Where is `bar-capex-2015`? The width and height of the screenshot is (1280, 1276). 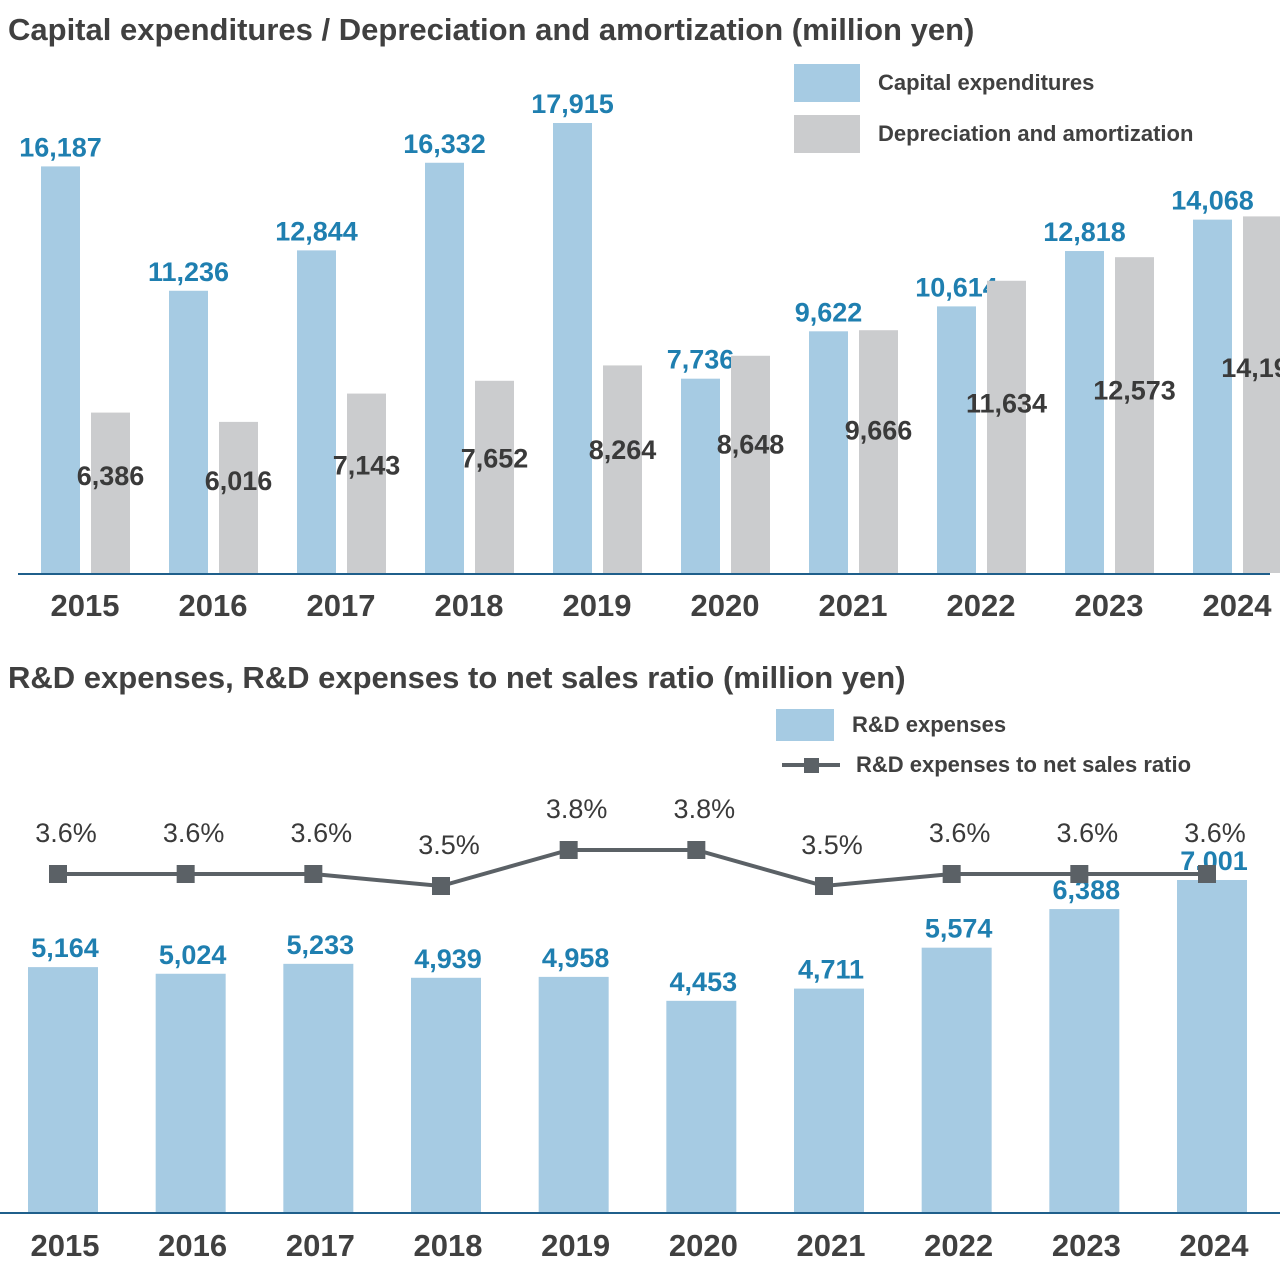
bar-capex-2015 is located at coordinates (60, 369).